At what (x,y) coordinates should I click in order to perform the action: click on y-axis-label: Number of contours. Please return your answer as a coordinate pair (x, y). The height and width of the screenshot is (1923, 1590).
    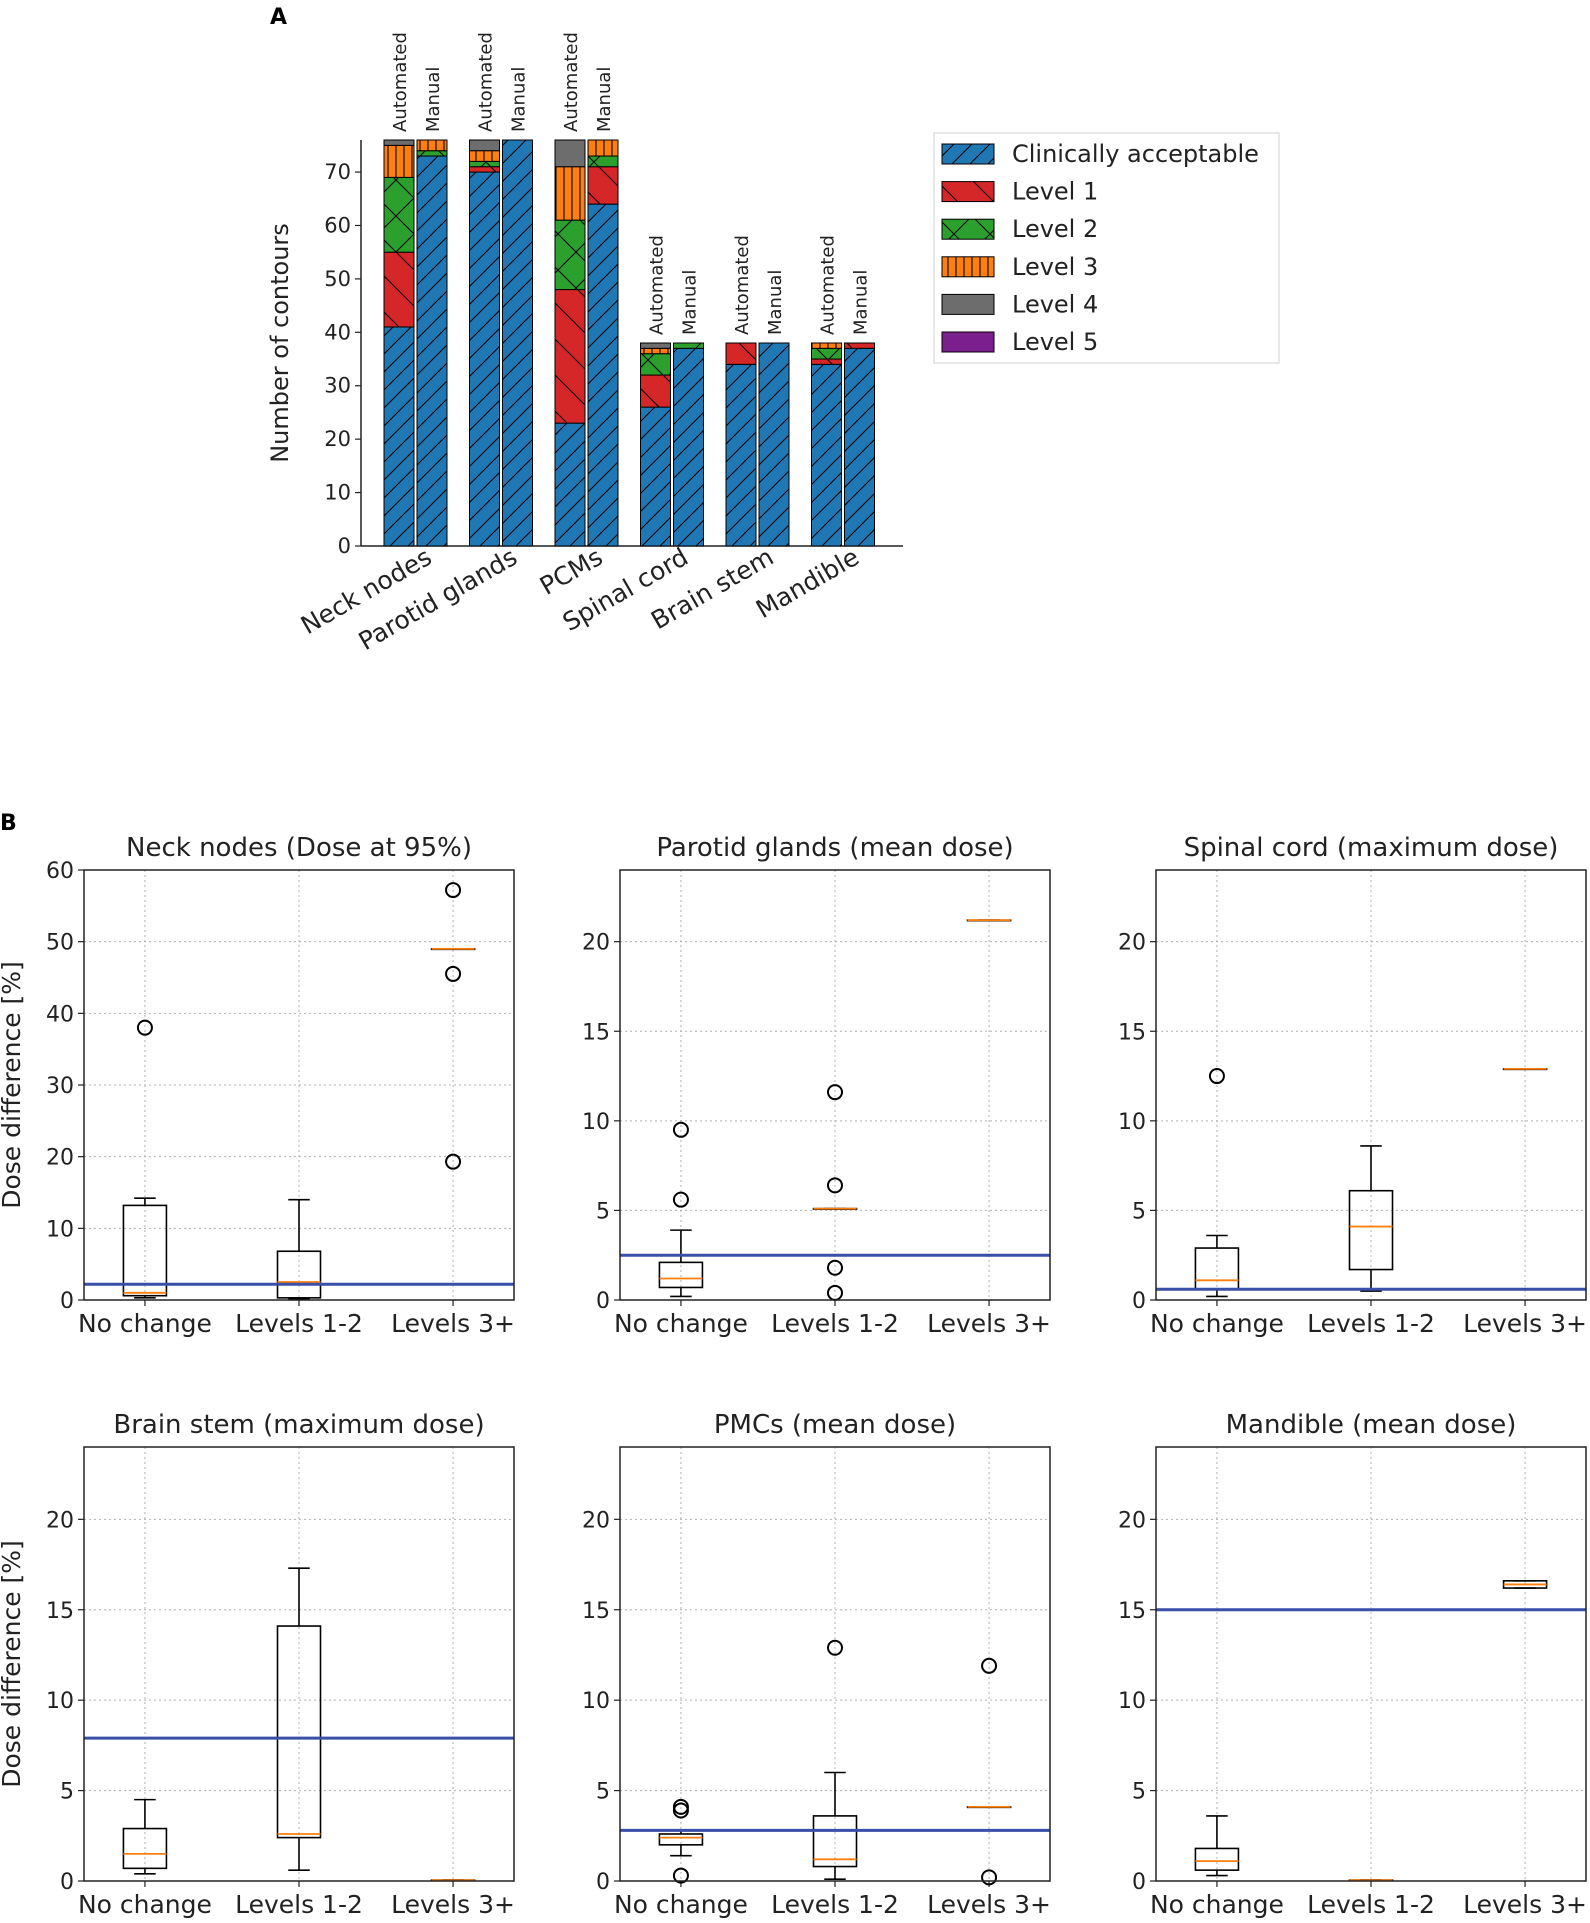
    Looking at the image, I should click on (280, 343).